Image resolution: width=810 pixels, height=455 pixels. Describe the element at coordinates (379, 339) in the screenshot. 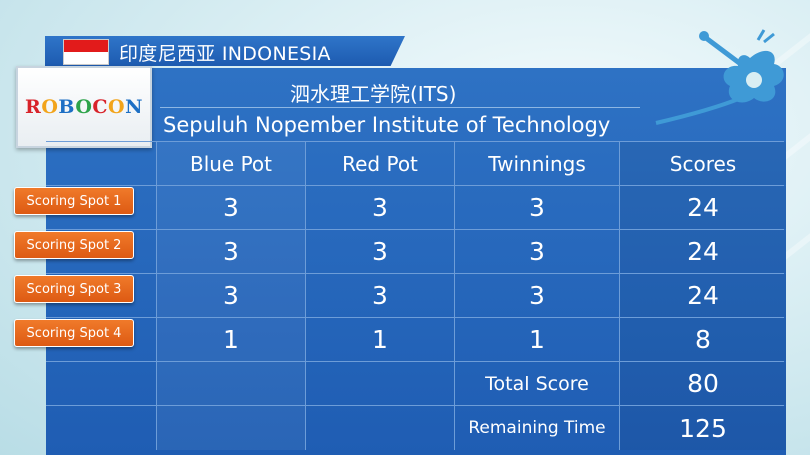

I see `red-pot-value: 1` at that location.